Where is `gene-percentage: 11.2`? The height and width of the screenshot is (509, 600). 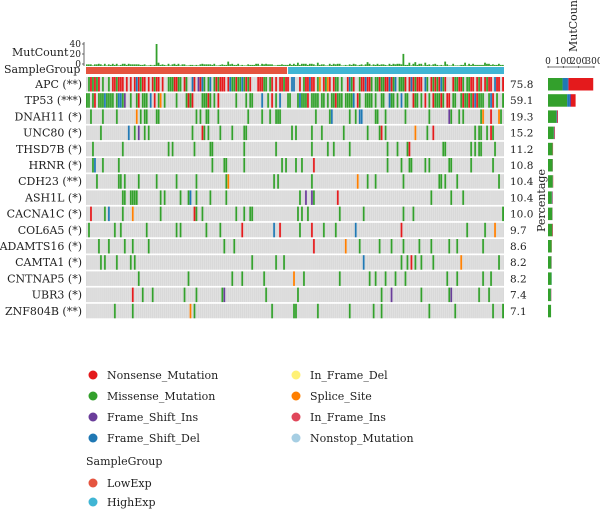 gene-percentage: 11.2 is located at coordinates (521, 150).